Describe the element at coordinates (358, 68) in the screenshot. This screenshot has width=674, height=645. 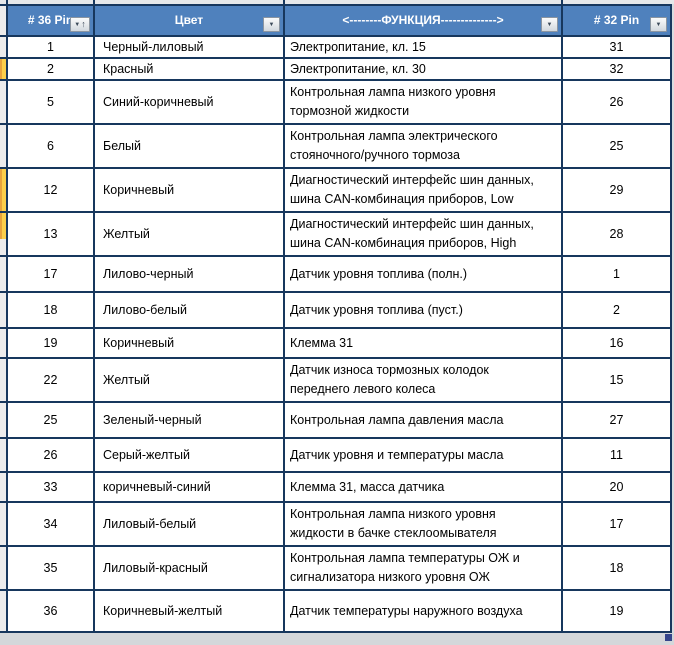
I see `cell-function-text: Электропитание, кл. 30` at that location.